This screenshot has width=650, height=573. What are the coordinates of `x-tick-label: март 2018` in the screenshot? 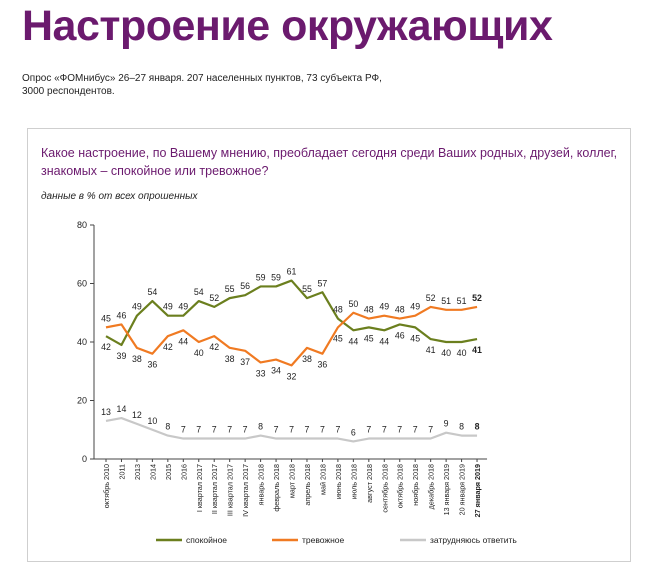 It's located at (292, 481).